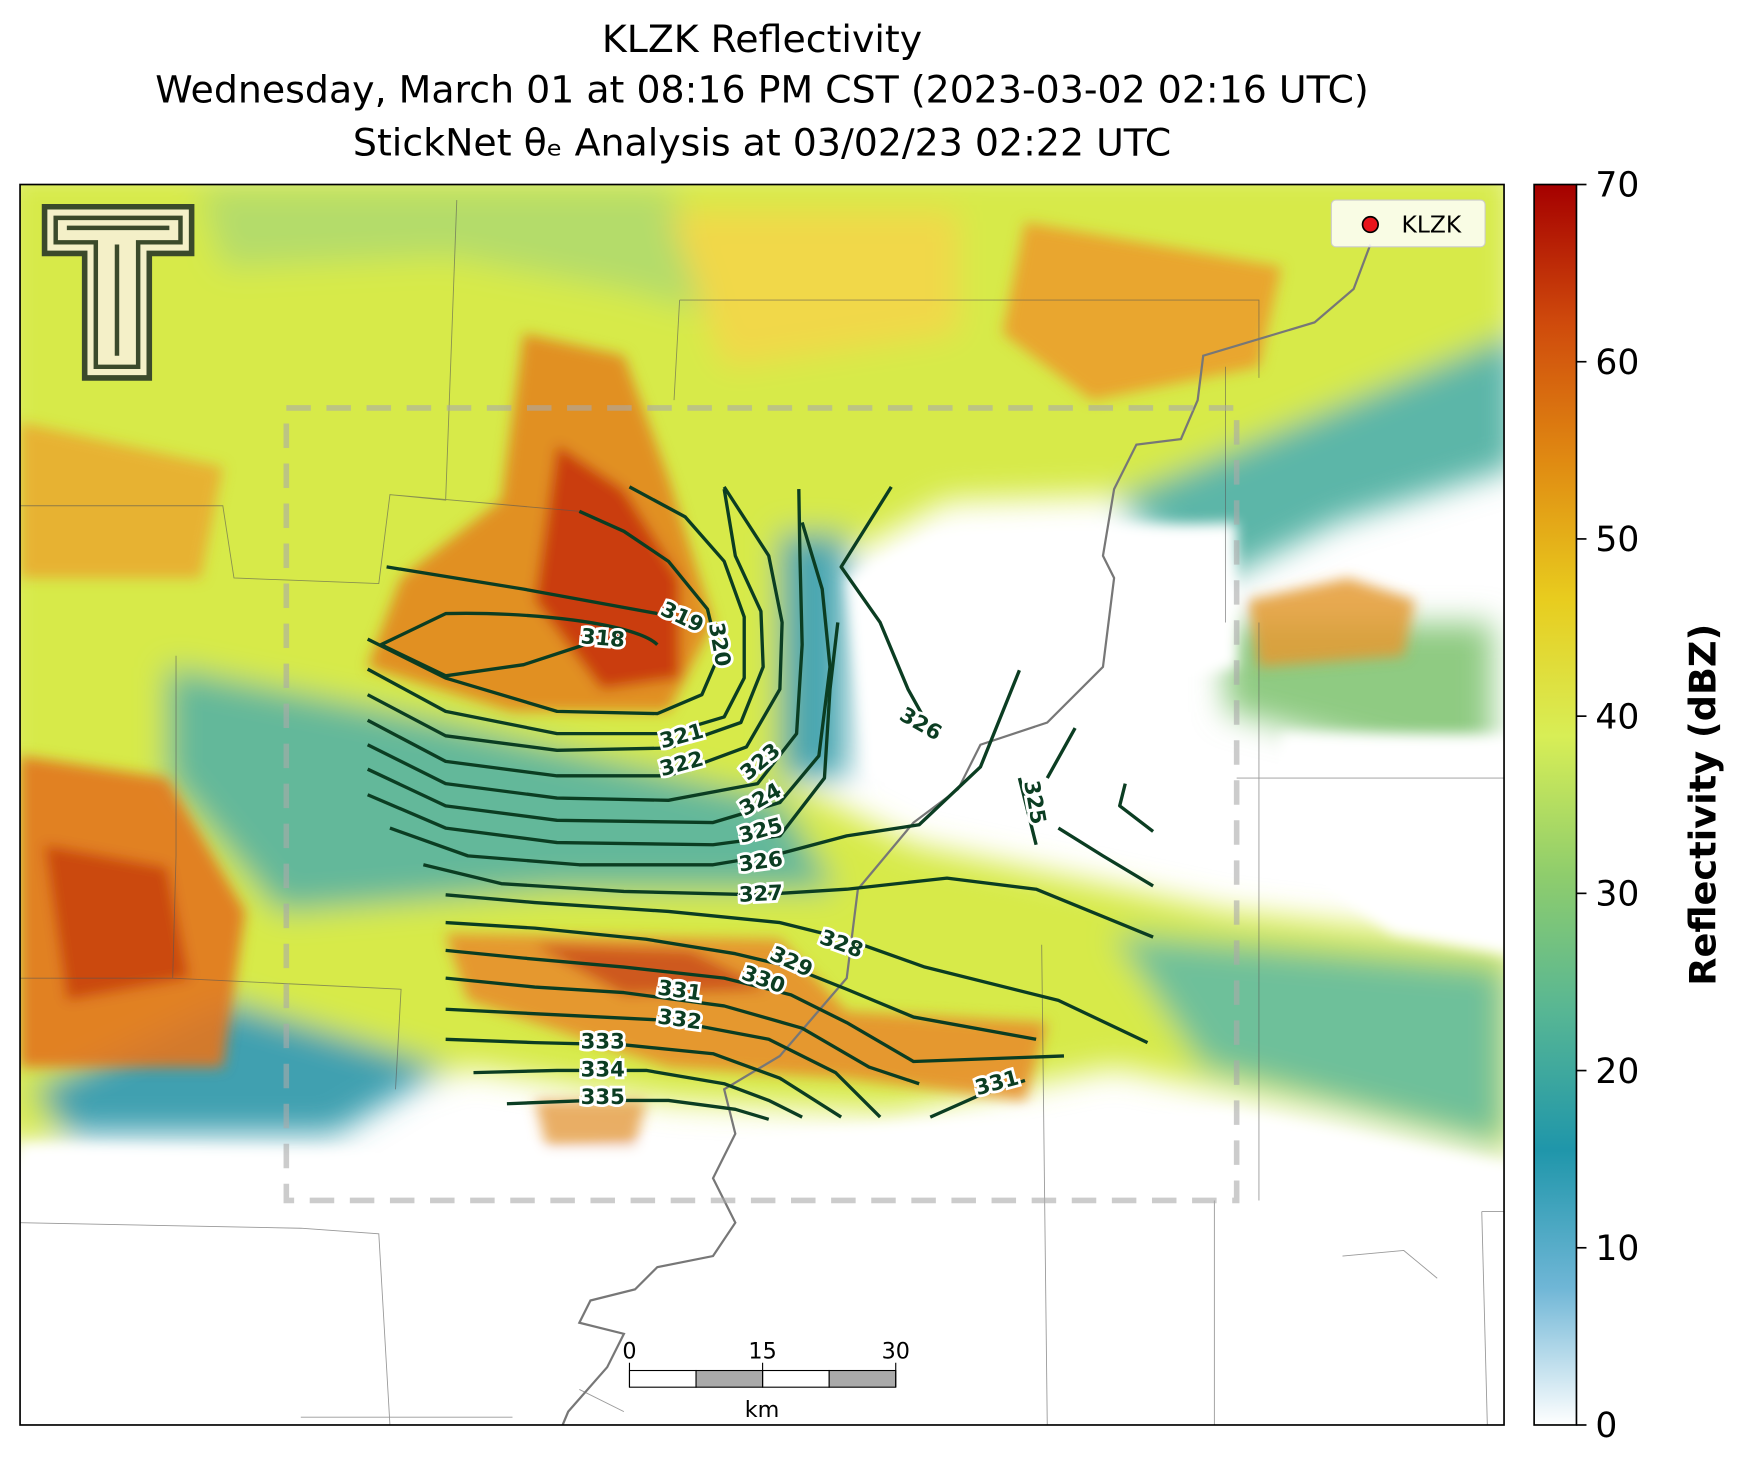 This screenshot has height=1465, width=1738. Describe the element at coordinates (603, 1041) in the screenshot. I see `contour-label: 333` at that location.